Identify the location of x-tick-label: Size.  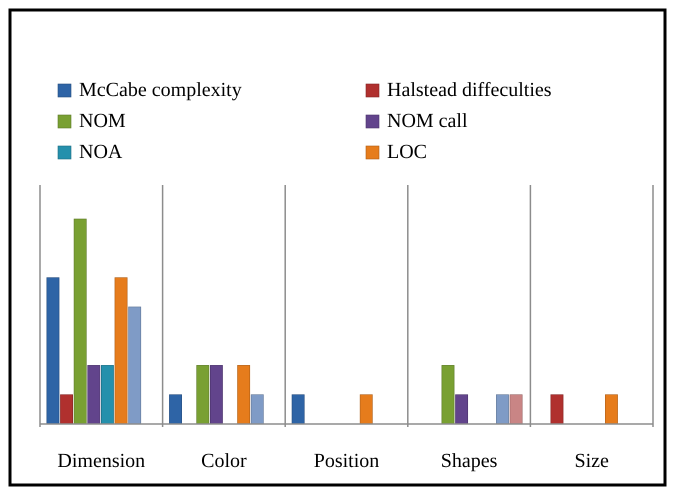
(592, 461).